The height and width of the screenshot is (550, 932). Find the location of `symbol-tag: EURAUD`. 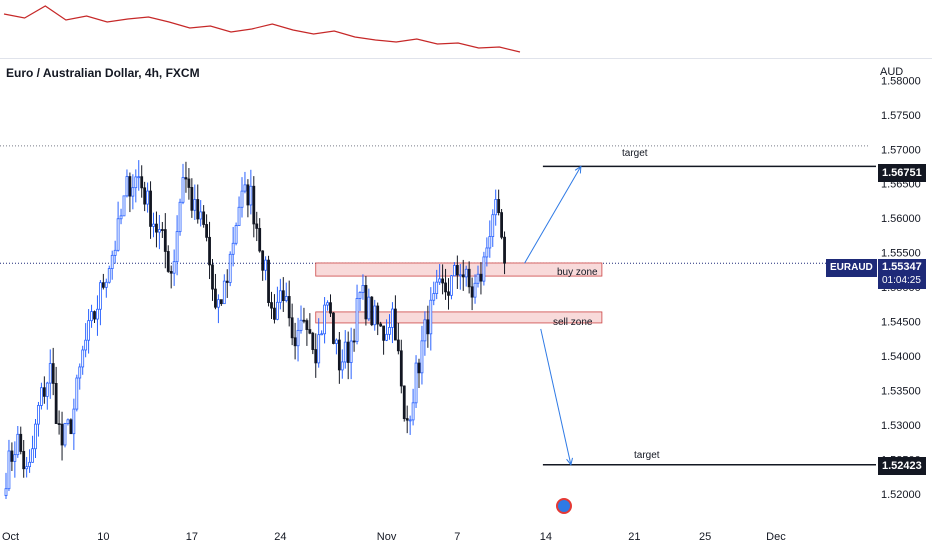

symbol-tag: EURAUD is located at coordinates (851, 268).